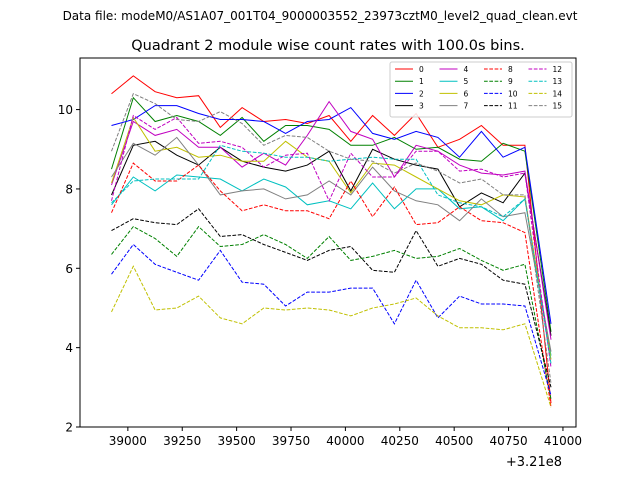 This screenshot has width=640, height=484. What do you see at coordinates (421, 81) in the screenshot?
I see `legend-label-1: 1` at bounding box center [421, 81].